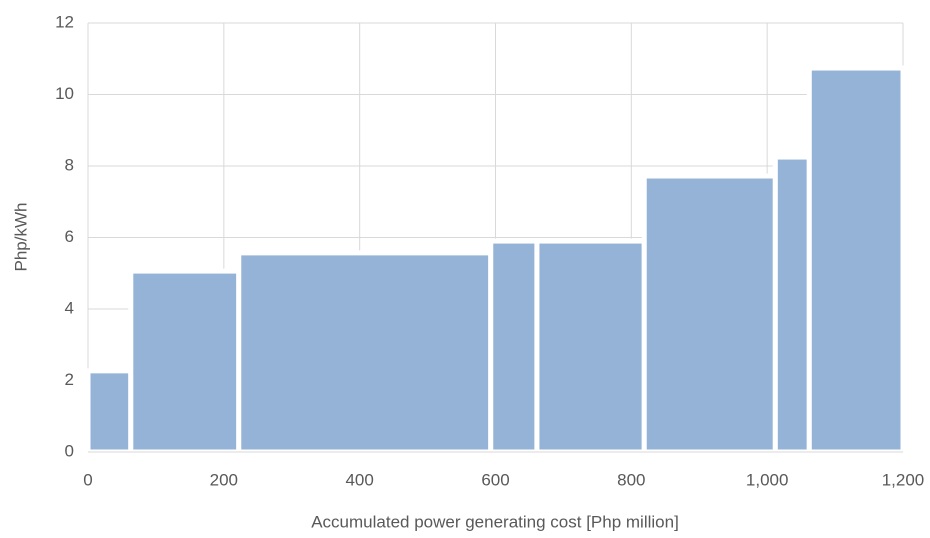  I want to click on y-tick-label: 12, so click(64, 21).